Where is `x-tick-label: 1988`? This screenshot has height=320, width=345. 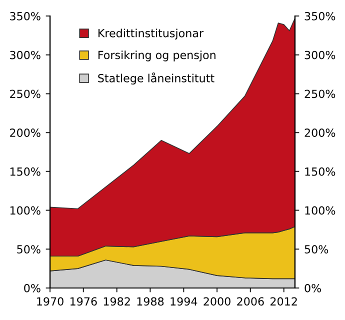
x-tick-label: 1988 is located at coordinates (150, 301).